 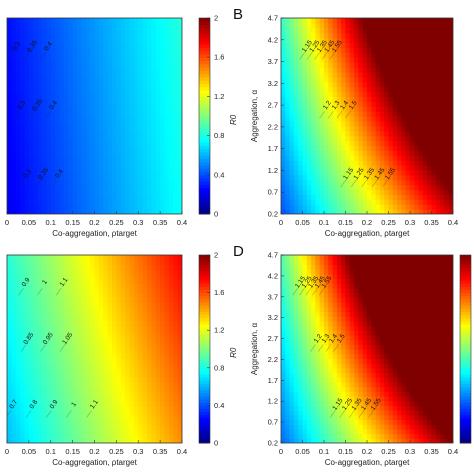 I want to click on contour-label: 0.9, so click(x=54, y=405).